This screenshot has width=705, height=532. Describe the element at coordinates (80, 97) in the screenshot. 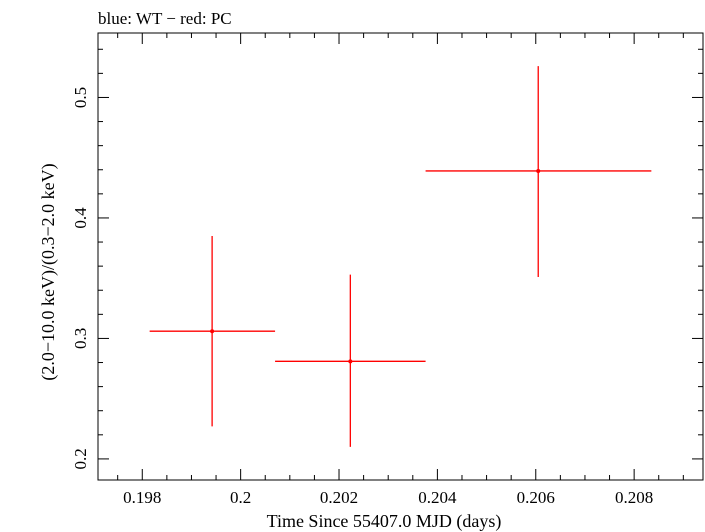

I see `y-tick-label: 0.5` at that location.